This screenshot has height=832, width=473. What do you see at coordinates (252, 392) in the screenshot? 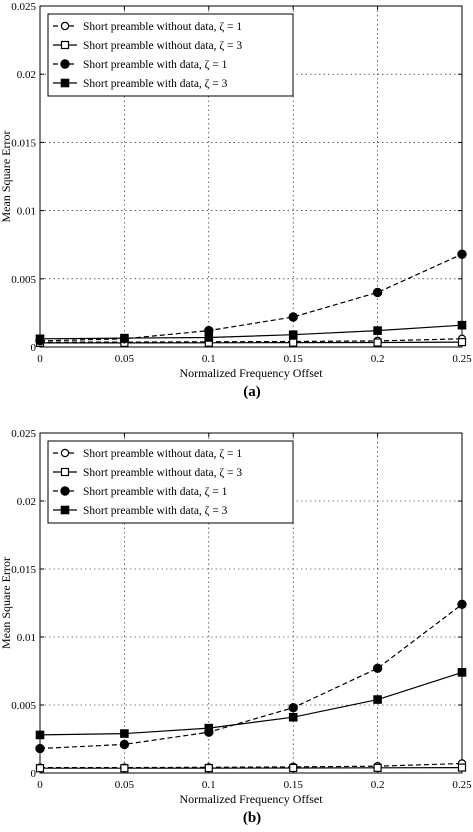
I see `panel-label: (a)` at bounding box center [252, 392].